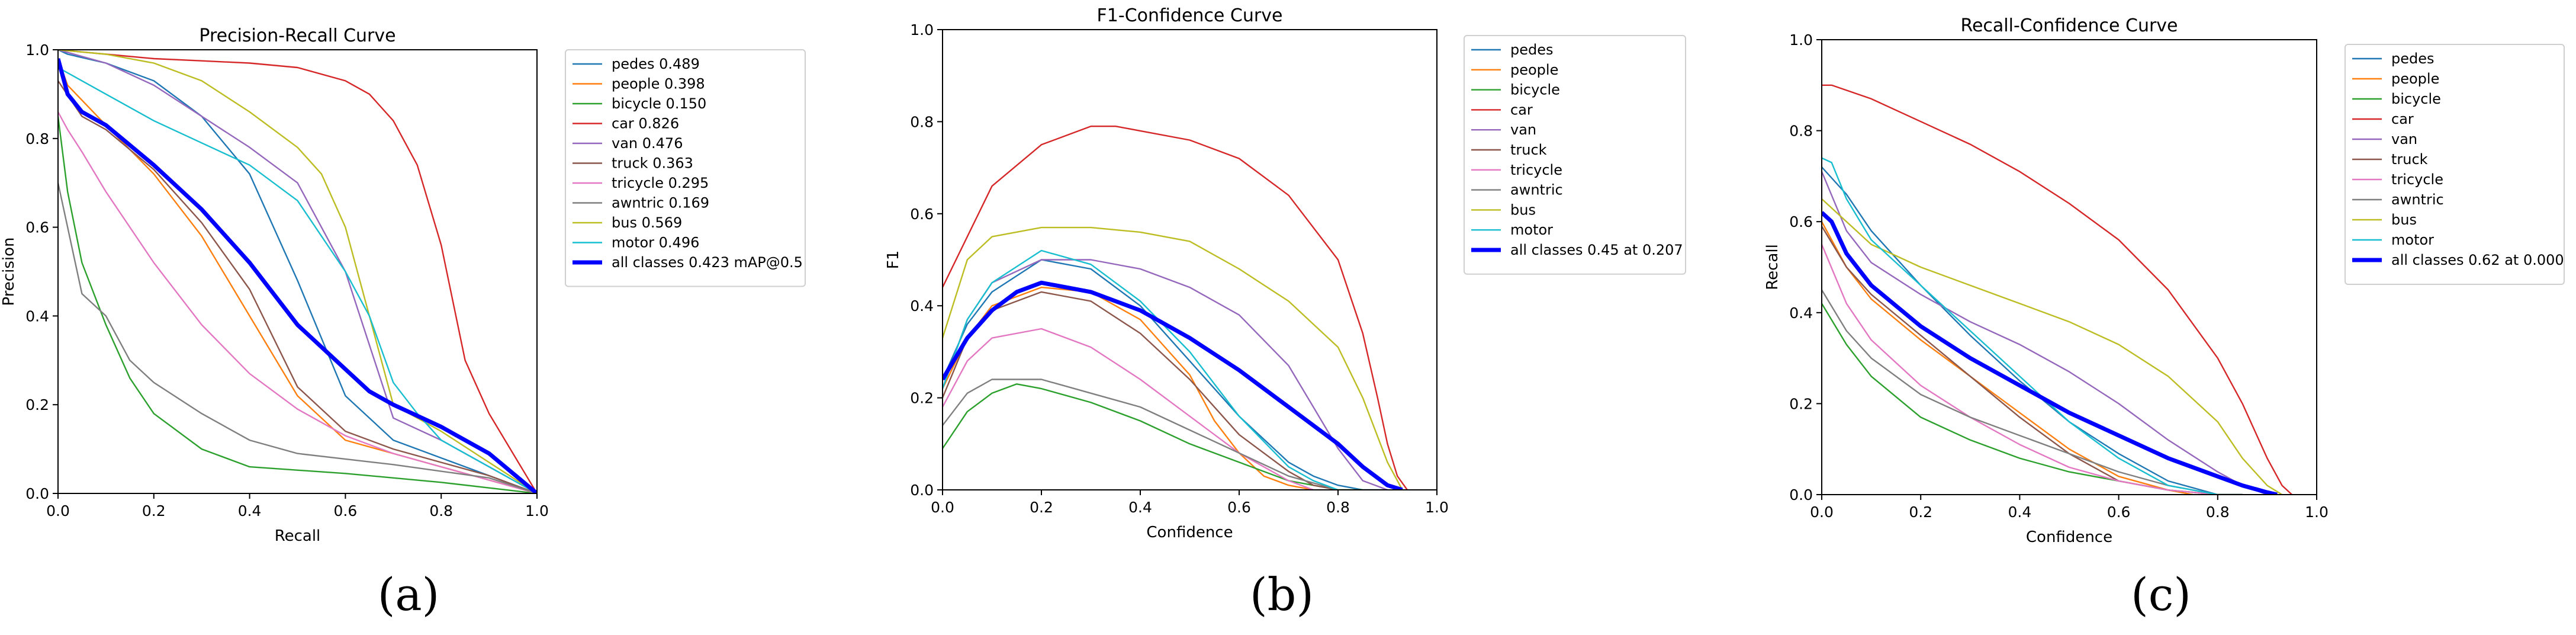 Image resolution: width=2576 pixels, height=635 pixels. Describe the element at coordinates (653, 163) in the screenshot. I see `legend-entry: truck 0.363` at that location.